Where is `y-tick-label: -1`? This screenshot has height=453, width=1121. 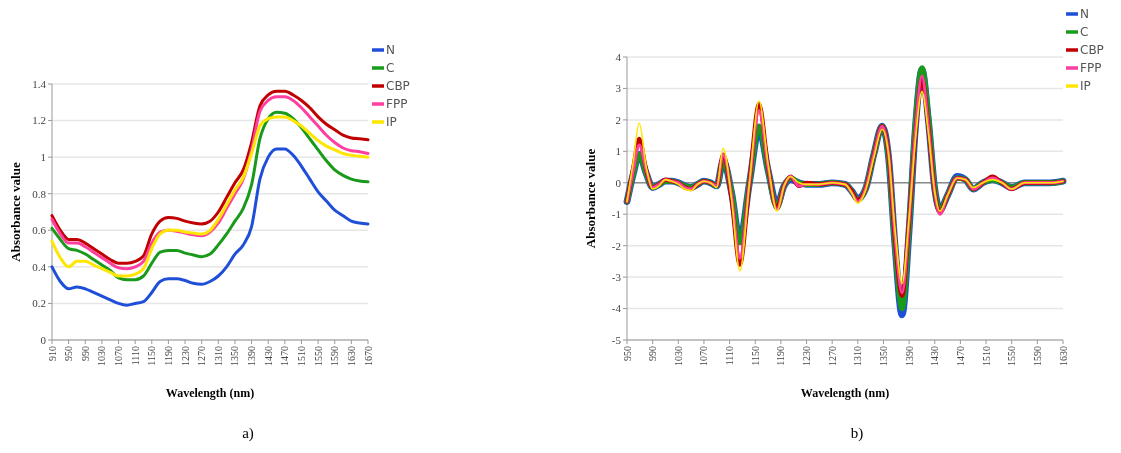
y-tick-label: -1 is located at coordinates (616, 214).